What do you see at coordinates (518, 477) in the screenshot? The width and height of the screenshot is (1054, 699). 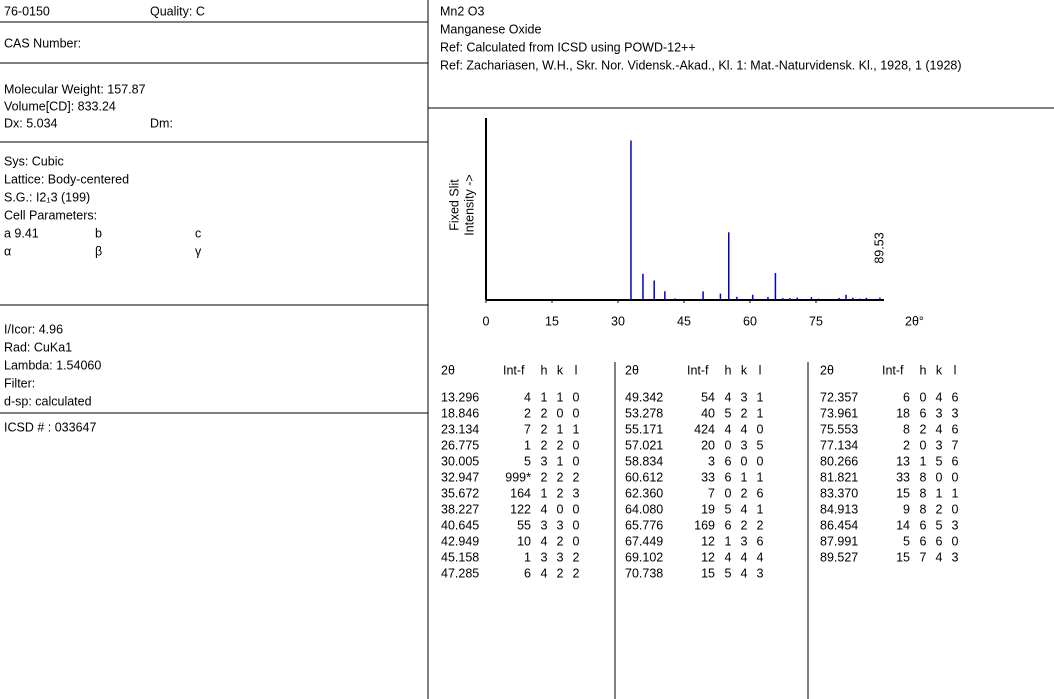 I see `table-cell: 999*` at bounding box center [518, 477].